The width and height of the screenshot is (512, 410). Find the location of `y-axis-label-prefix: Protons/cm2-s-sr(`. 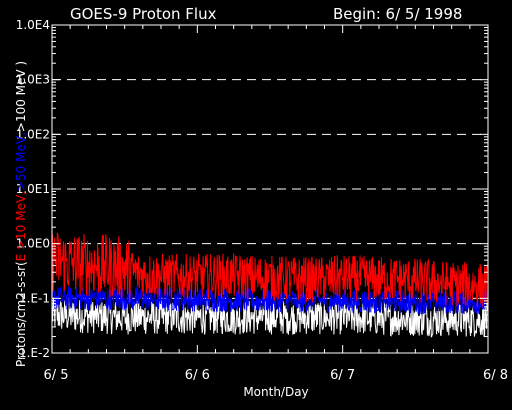

y-axis-label-prefix: Protons/cm2-s-sr( is located at coordinates (21, 314).